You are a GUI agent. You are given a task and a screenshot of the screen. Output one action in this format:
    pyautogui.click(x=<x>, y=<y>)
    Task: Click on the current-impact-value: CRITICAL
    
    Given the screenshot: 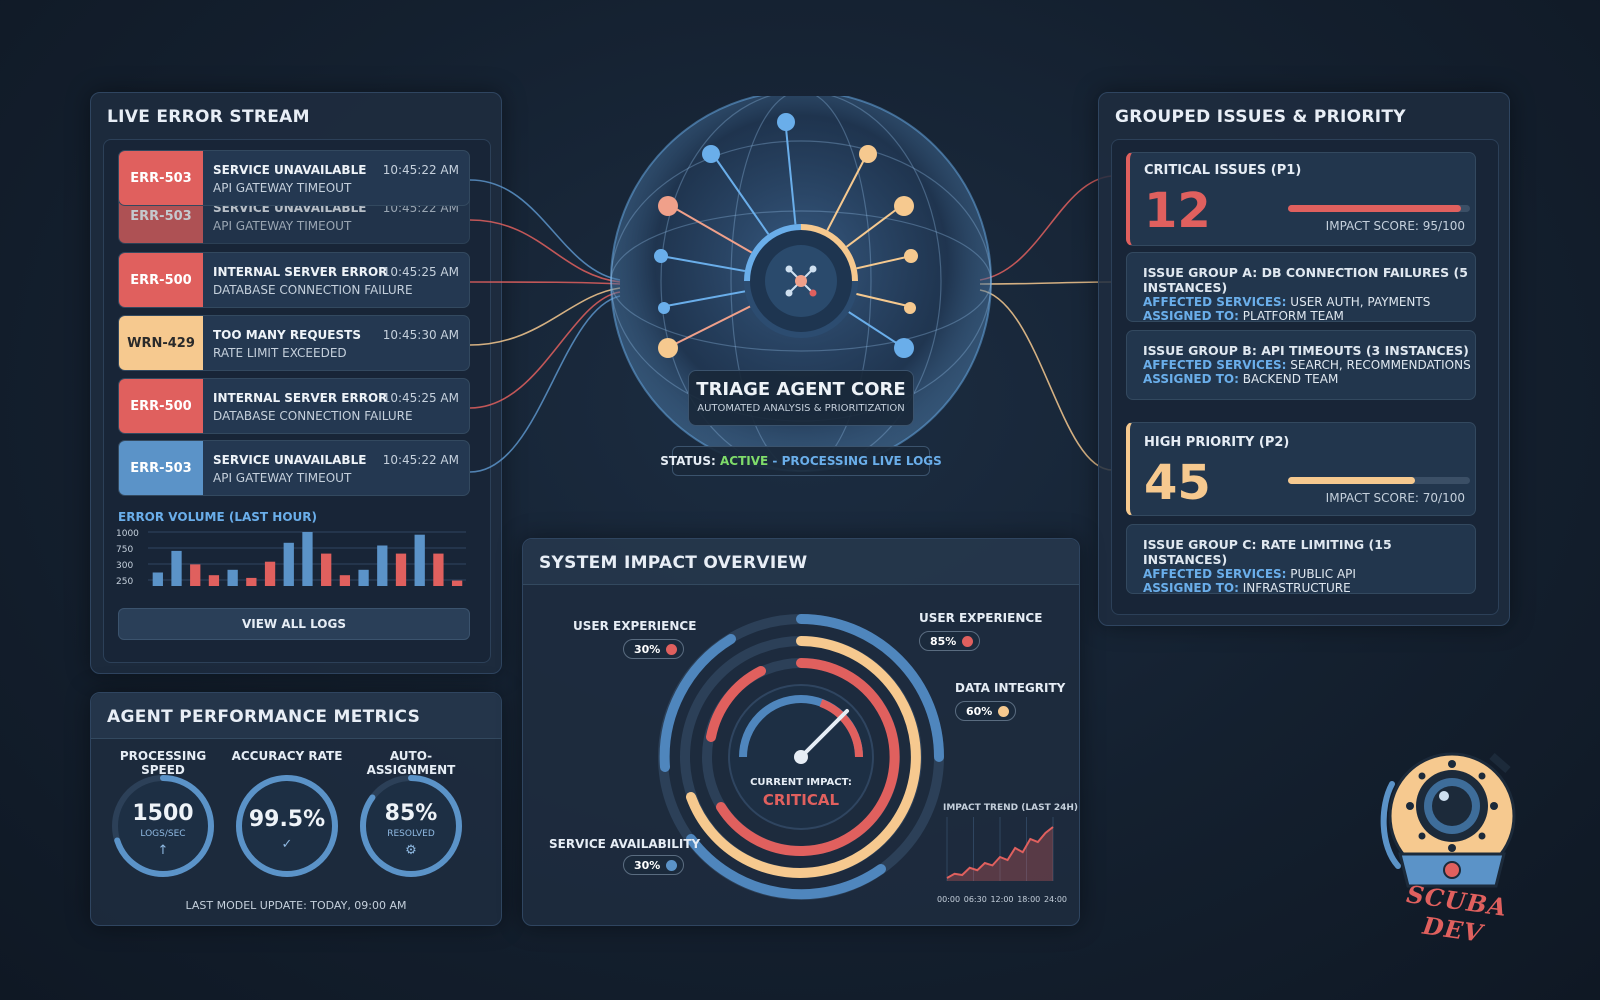 What is the action you would take?
    pyautogui.click(x=801, y=800)
    